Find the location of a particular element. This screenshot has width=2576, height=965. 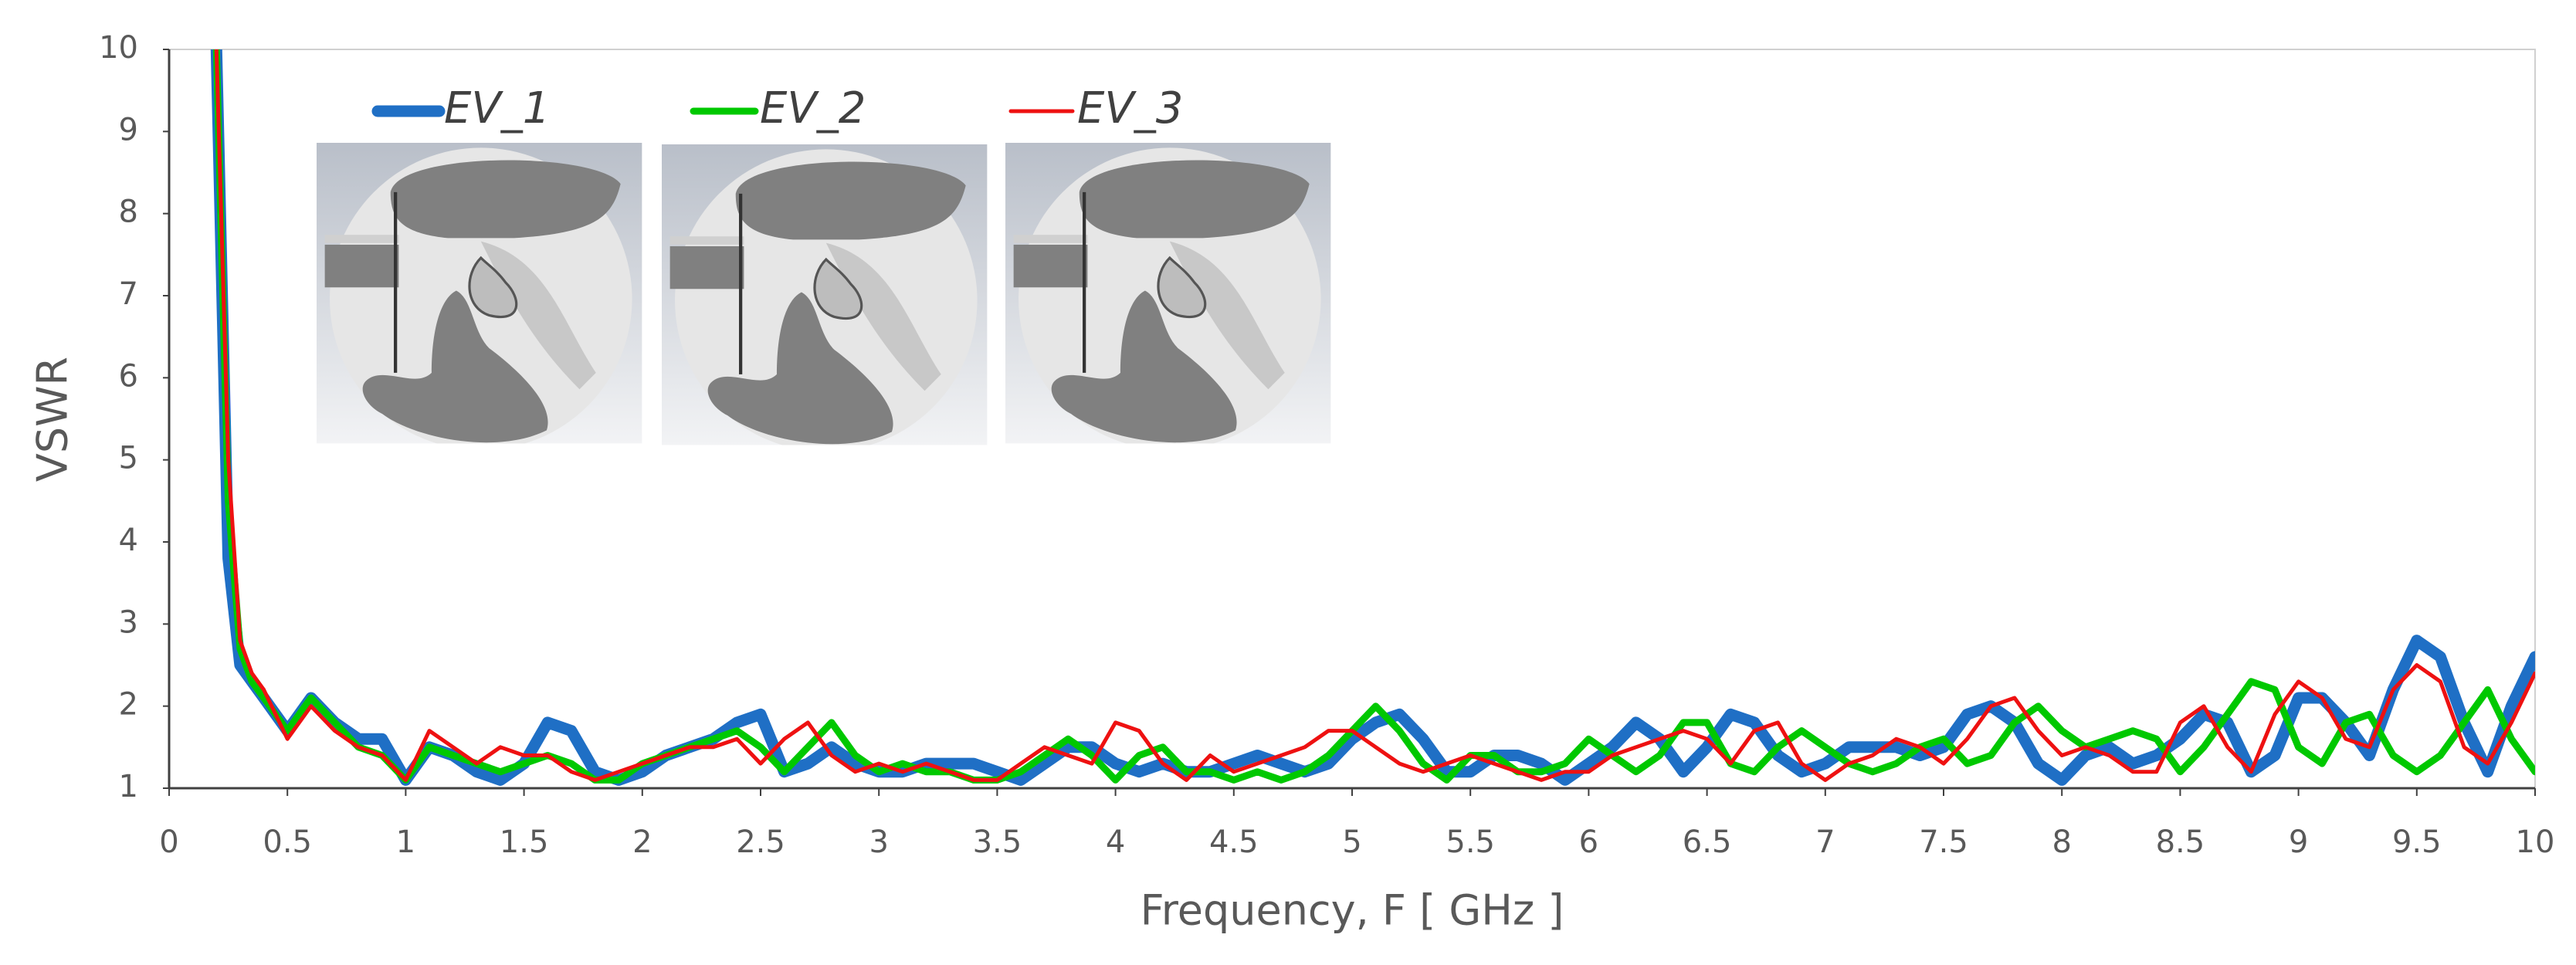

y-tick-label: 3 is located at coordinates (128, 622).